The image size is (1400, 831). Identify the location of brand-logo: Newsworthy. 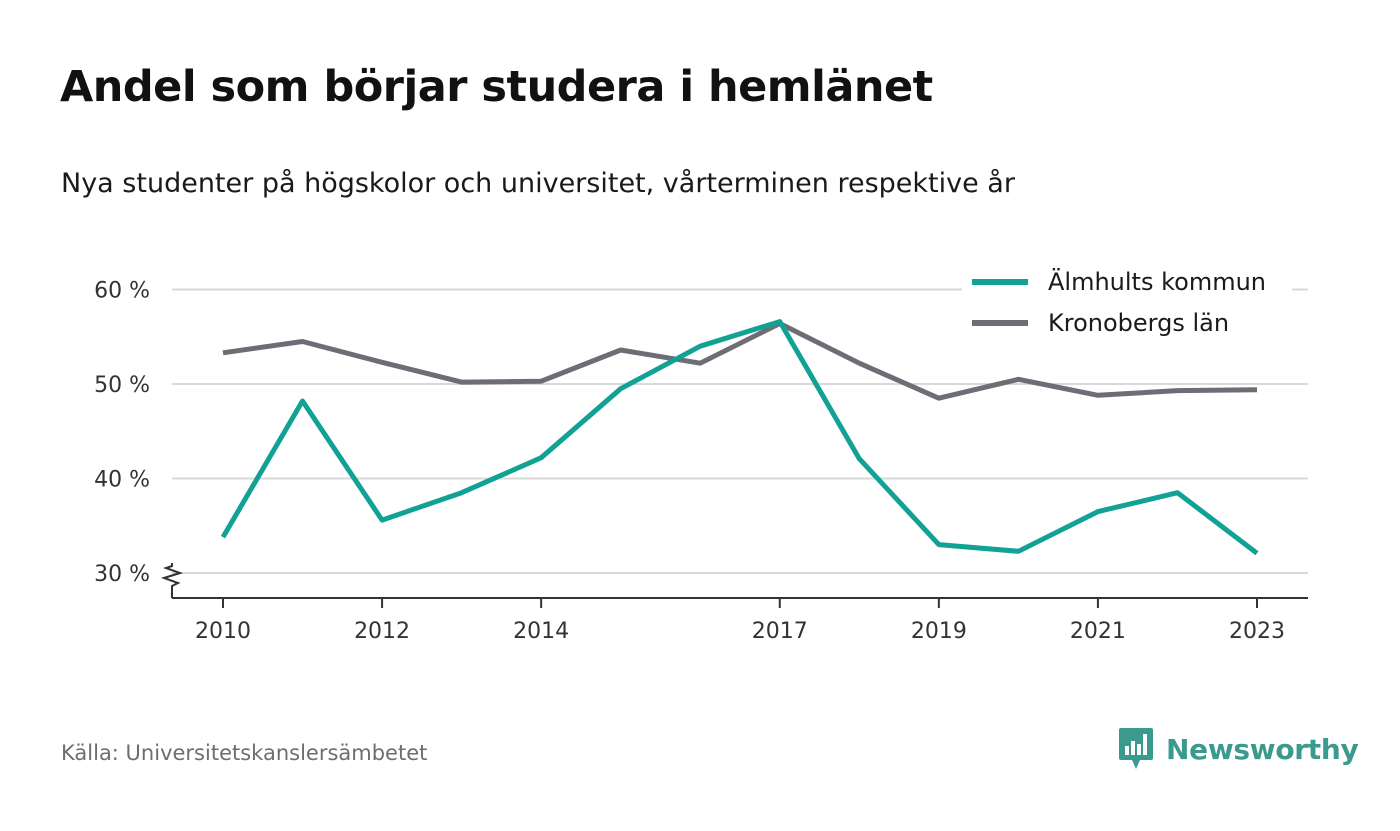
(1238, 749).